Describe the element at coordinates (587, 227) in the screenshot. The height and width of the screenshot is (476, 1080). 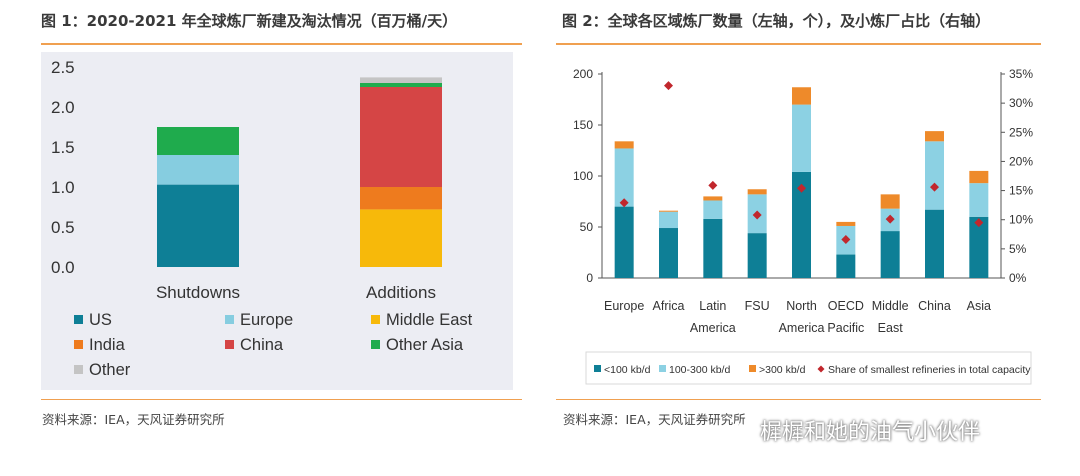
I see `right-left-tick-label: 50` at that location.